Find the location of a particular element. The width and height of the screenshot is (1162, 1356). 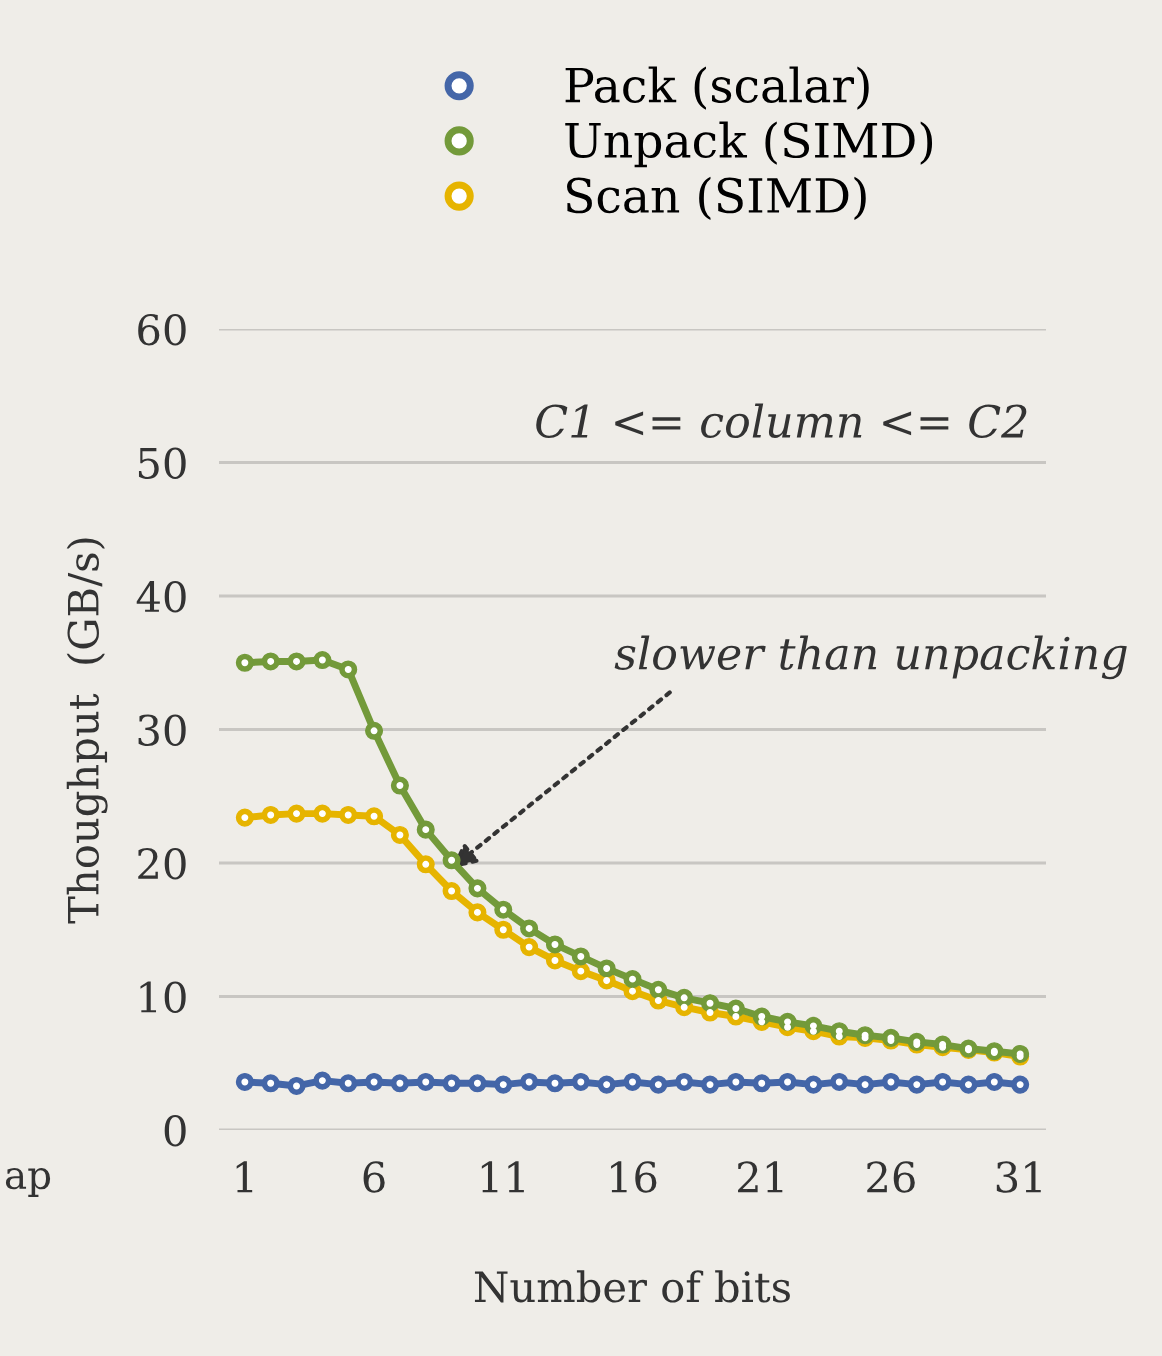

y-axis-title: Thoughput (GB/s) is located at coordinates (87, 731).